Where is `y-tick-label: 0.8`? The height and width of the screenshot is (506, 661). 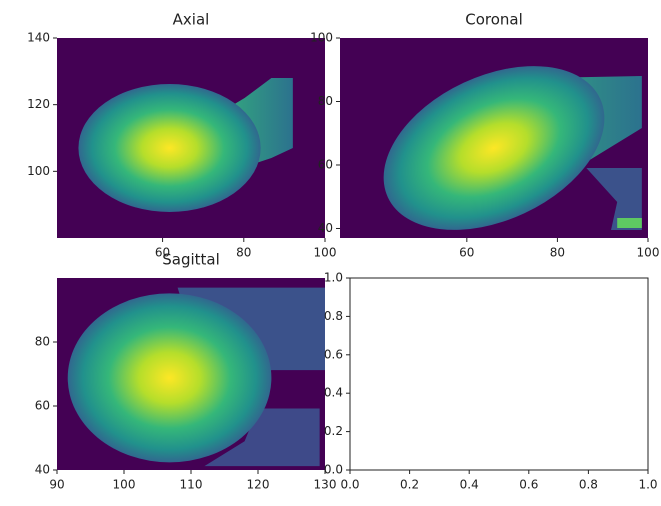
y-tick-label: 0.8 is located at coordinates (333, 316).